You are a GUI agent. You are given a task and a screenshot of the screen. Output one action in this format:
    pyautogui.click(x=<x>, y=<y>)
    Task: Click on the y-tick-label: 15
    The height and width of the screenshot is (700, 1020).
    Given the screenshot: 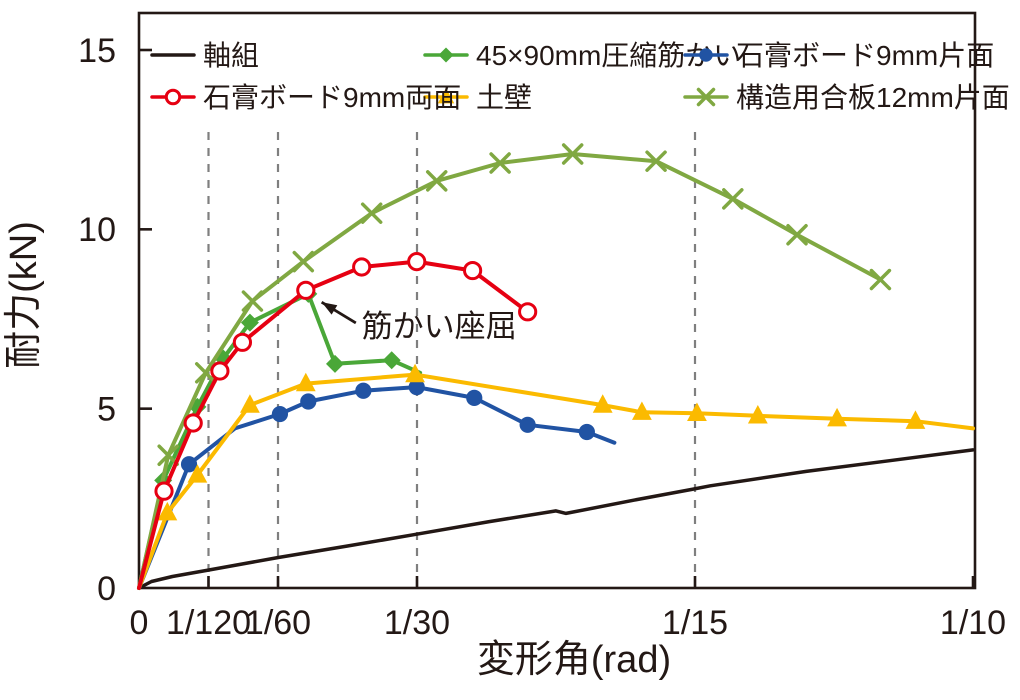 What is the action you would take?
    pyautogui.click(x=97, y=51)
    